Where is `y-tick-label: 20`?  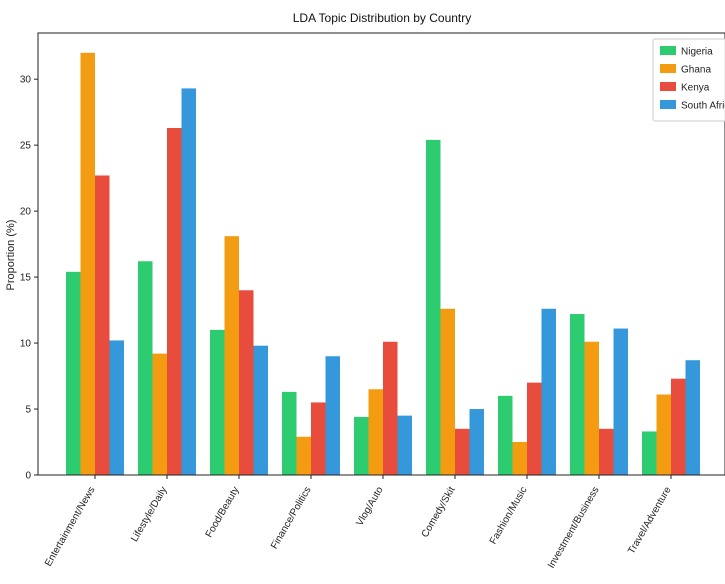
y-tick-label: 20 is located at coordinates (26, 212).